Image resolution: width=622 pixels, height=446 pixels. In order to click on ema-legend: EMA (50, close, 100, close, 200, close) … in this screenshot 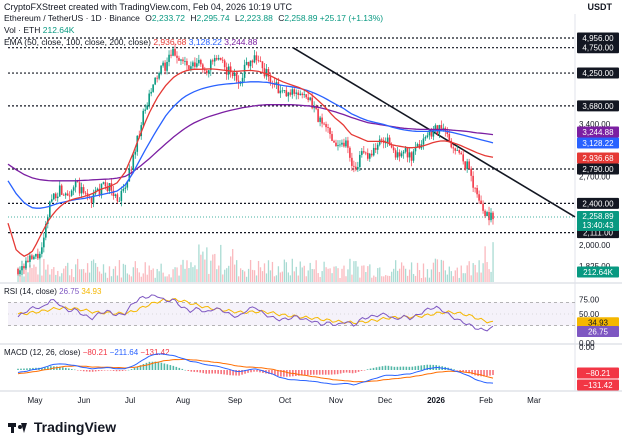, I will do `click(130, 42)`.